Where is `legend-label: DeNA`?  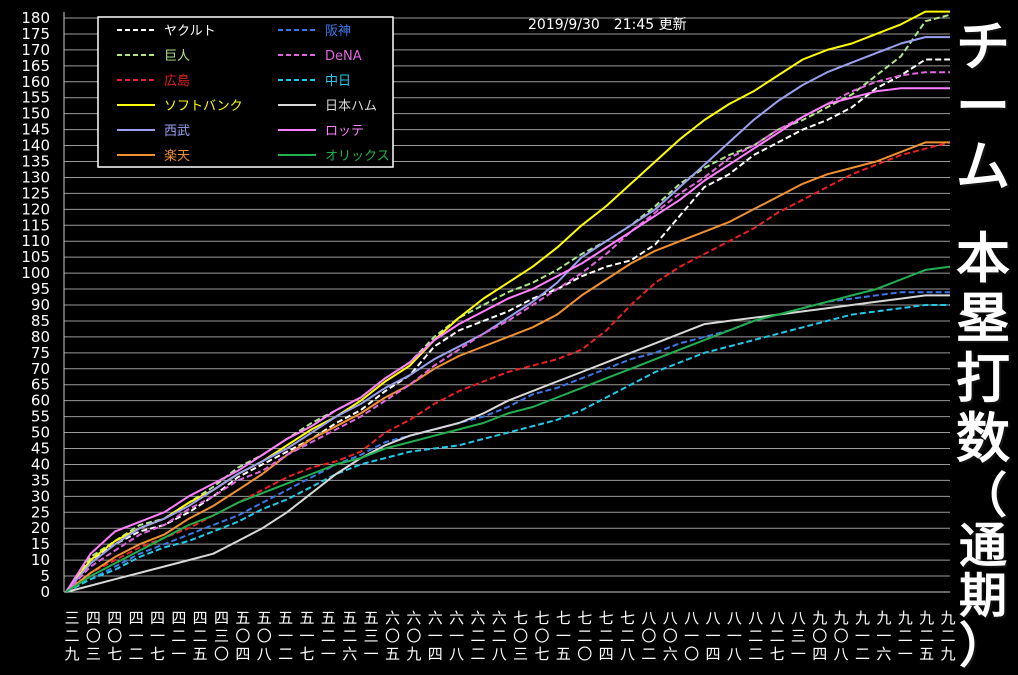
legend-label: DeNA is located at coordinates (343, 56).